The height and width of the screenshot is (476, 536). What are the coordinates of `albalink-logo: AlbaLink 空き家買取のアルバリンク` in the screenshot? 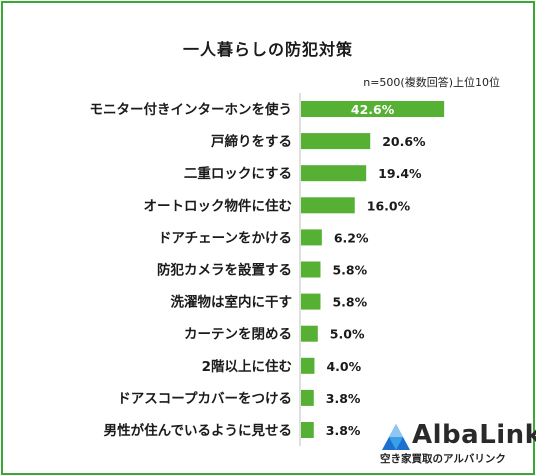 It's located at (458, 444).